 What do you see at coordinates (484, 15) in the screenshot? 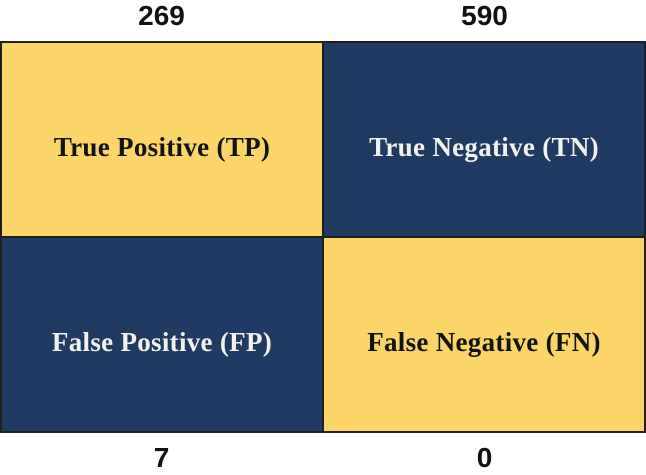
I see `tn-count-label: 590` at bounding box center [484, 15].